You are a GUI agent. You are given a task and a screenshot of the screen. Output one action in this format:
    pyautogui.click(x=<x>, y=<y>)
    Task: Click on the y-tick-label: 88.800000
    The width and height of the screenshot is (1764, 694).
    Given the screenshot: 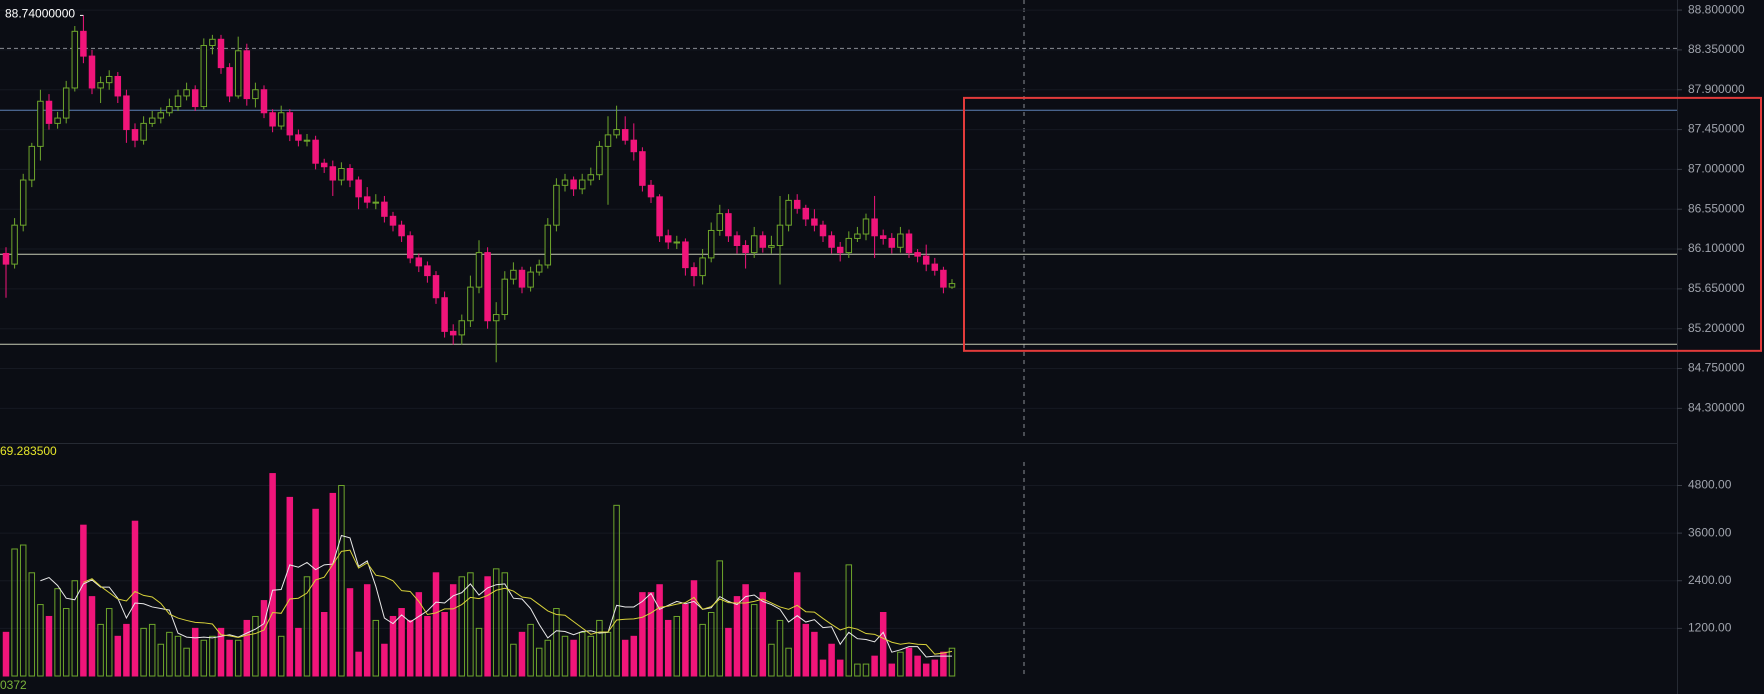 What is the action you would take?
    pyautogui.click(x=1716, y=9)
    